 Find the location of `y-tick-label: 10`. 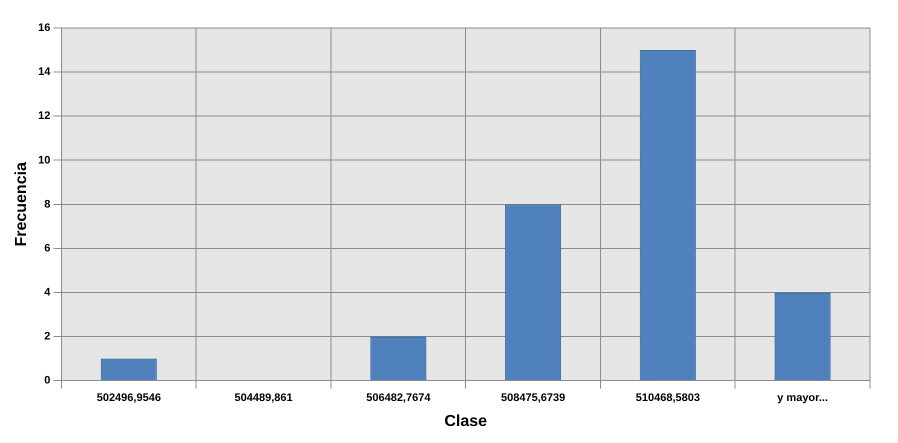

y-tick-label: 10 is located at coordinates (44, 160).